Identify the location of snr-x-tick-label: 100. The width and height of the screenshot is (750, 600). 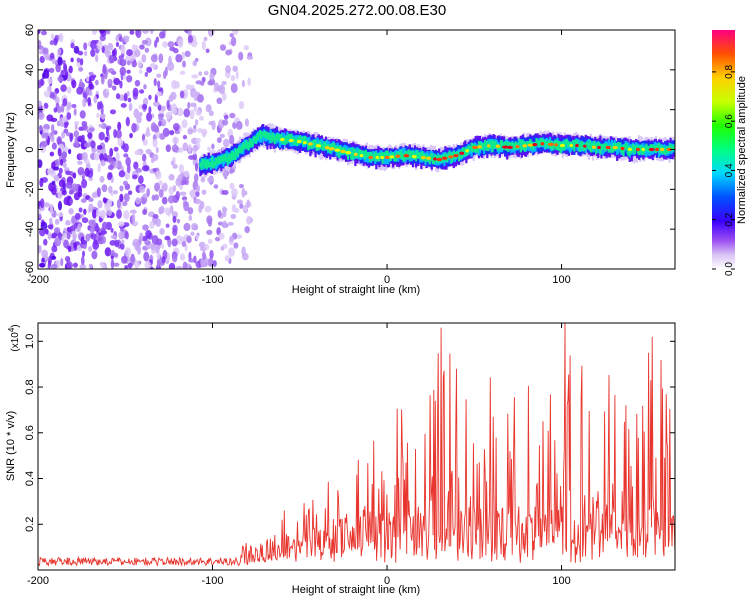
(561, 581).